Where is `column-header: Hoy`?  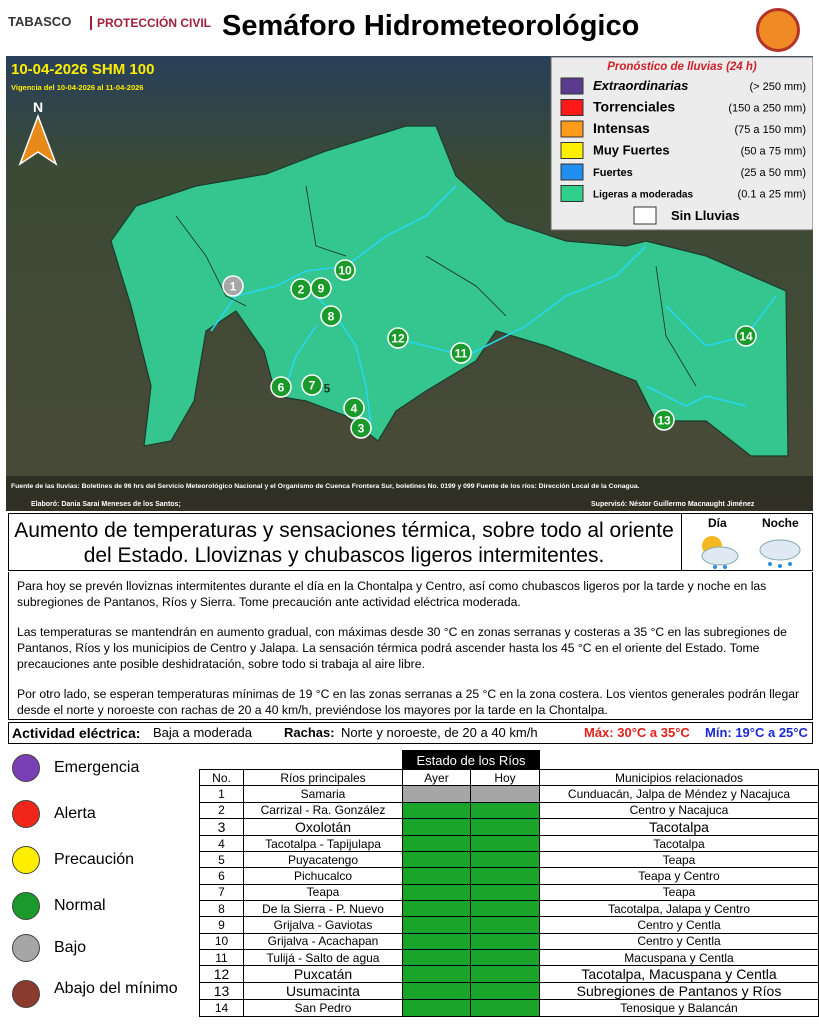 column-header: Hoy is located at coordinates (505, 777).